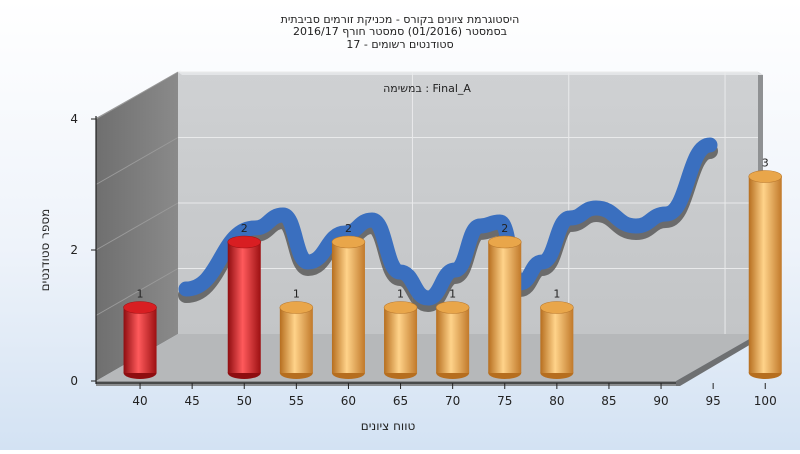 The image size is (800, 454). What do you see at coordinates (452, 401) in the screenshot?
I see `x-tick-label: 70` at bounding box center [452, 401].